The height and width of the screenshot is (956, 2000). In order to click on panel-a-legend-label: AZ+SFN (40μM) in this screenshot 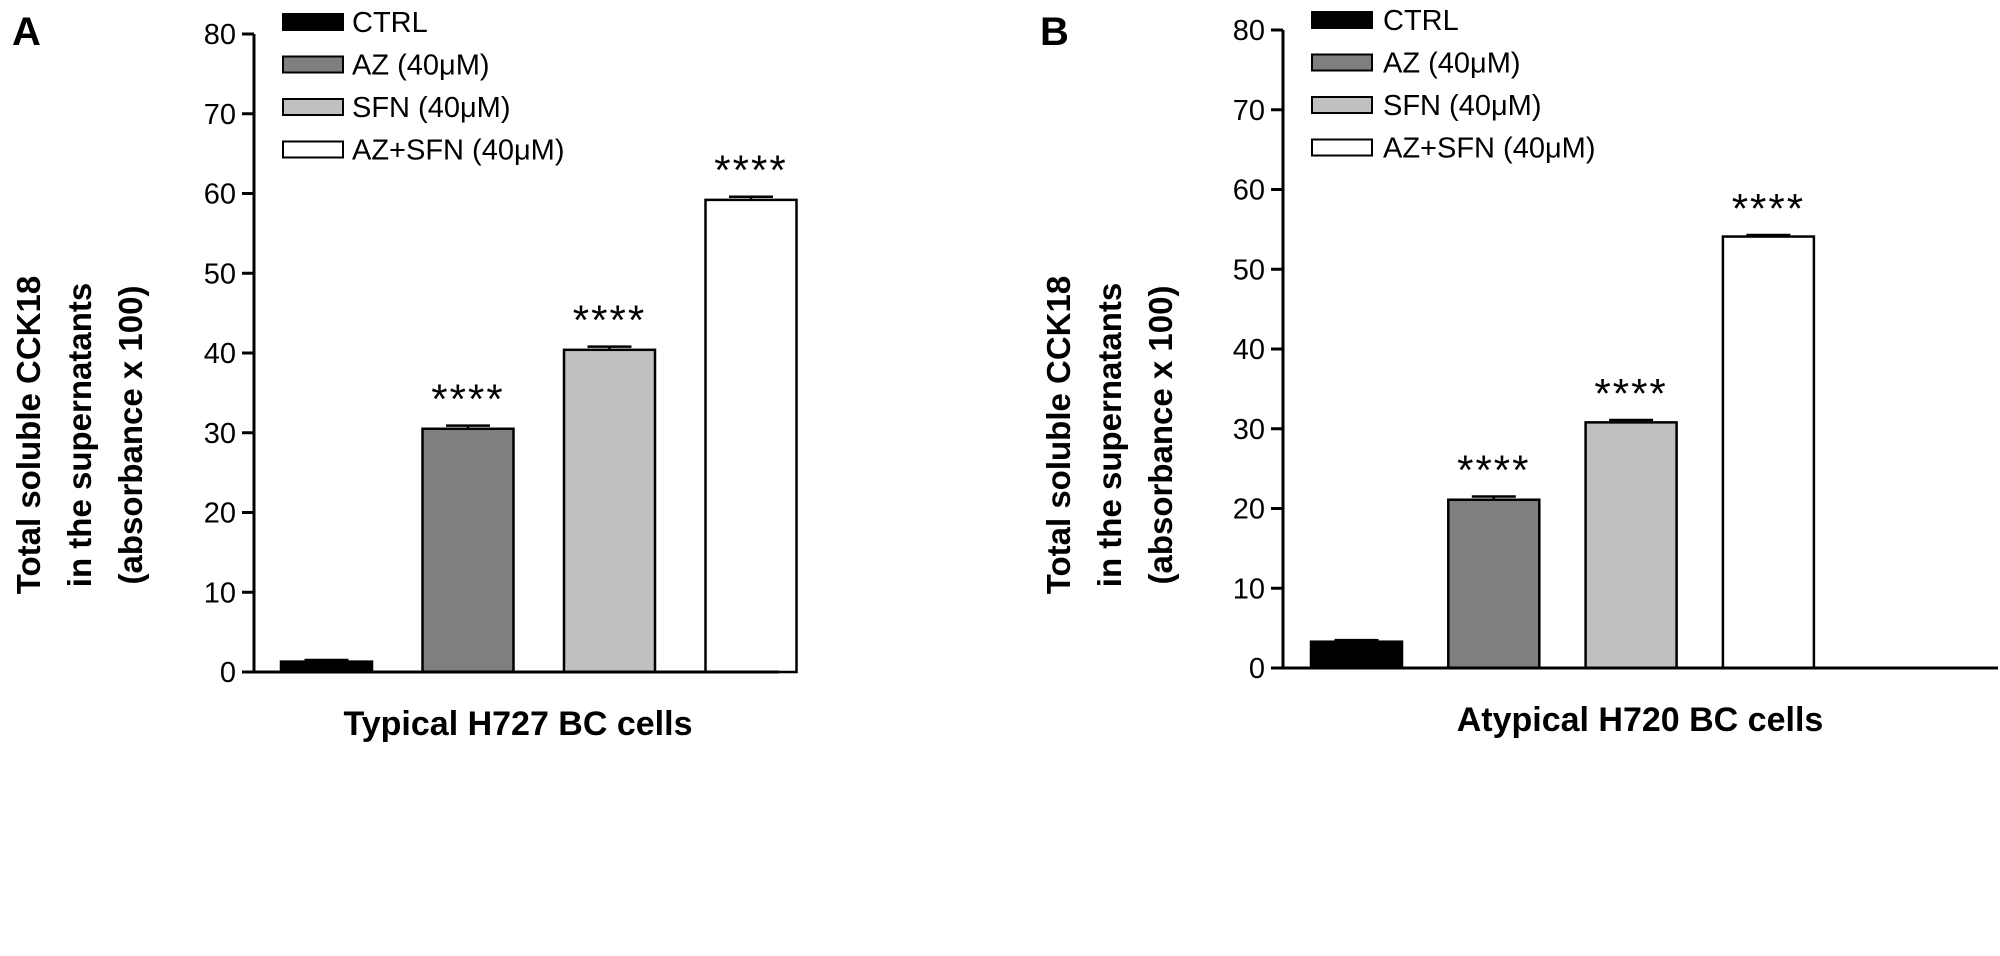, I will do `click(458, 151)`.